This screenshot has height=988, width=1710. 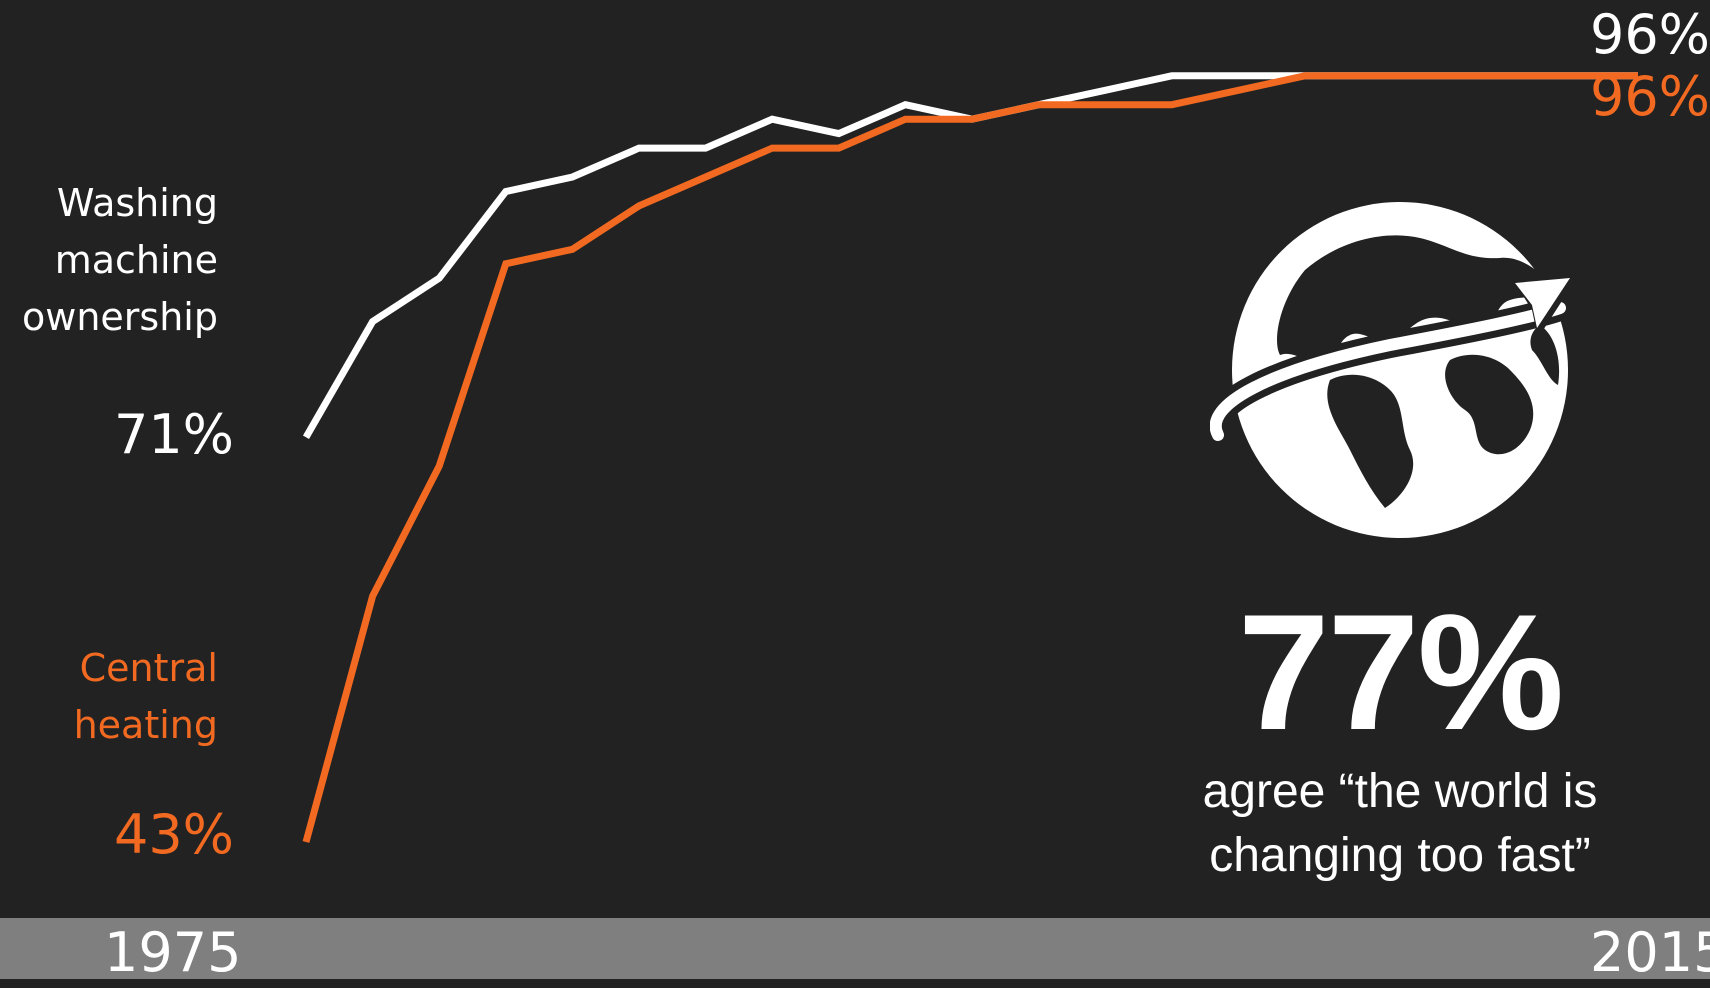 What do you see at coordinates (1649, 96) in the screenshot?
I see `central-heating-end-value: 96%` at bounding box center [1649, 96].